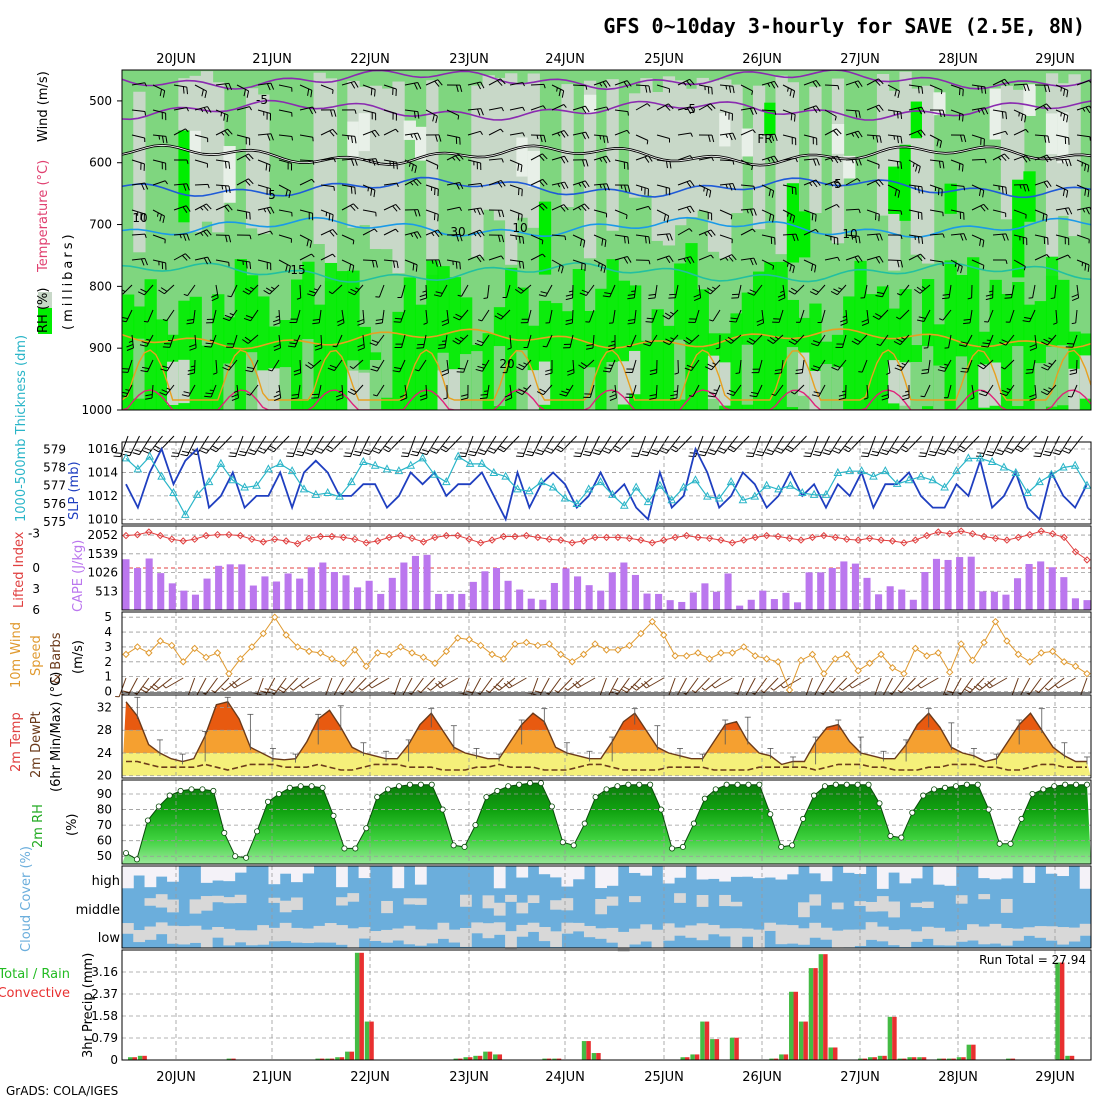  What do you see at coordinates (500, 149) in the screenshot?
I see `rh-gray-region` at bounding box center [500, 149].